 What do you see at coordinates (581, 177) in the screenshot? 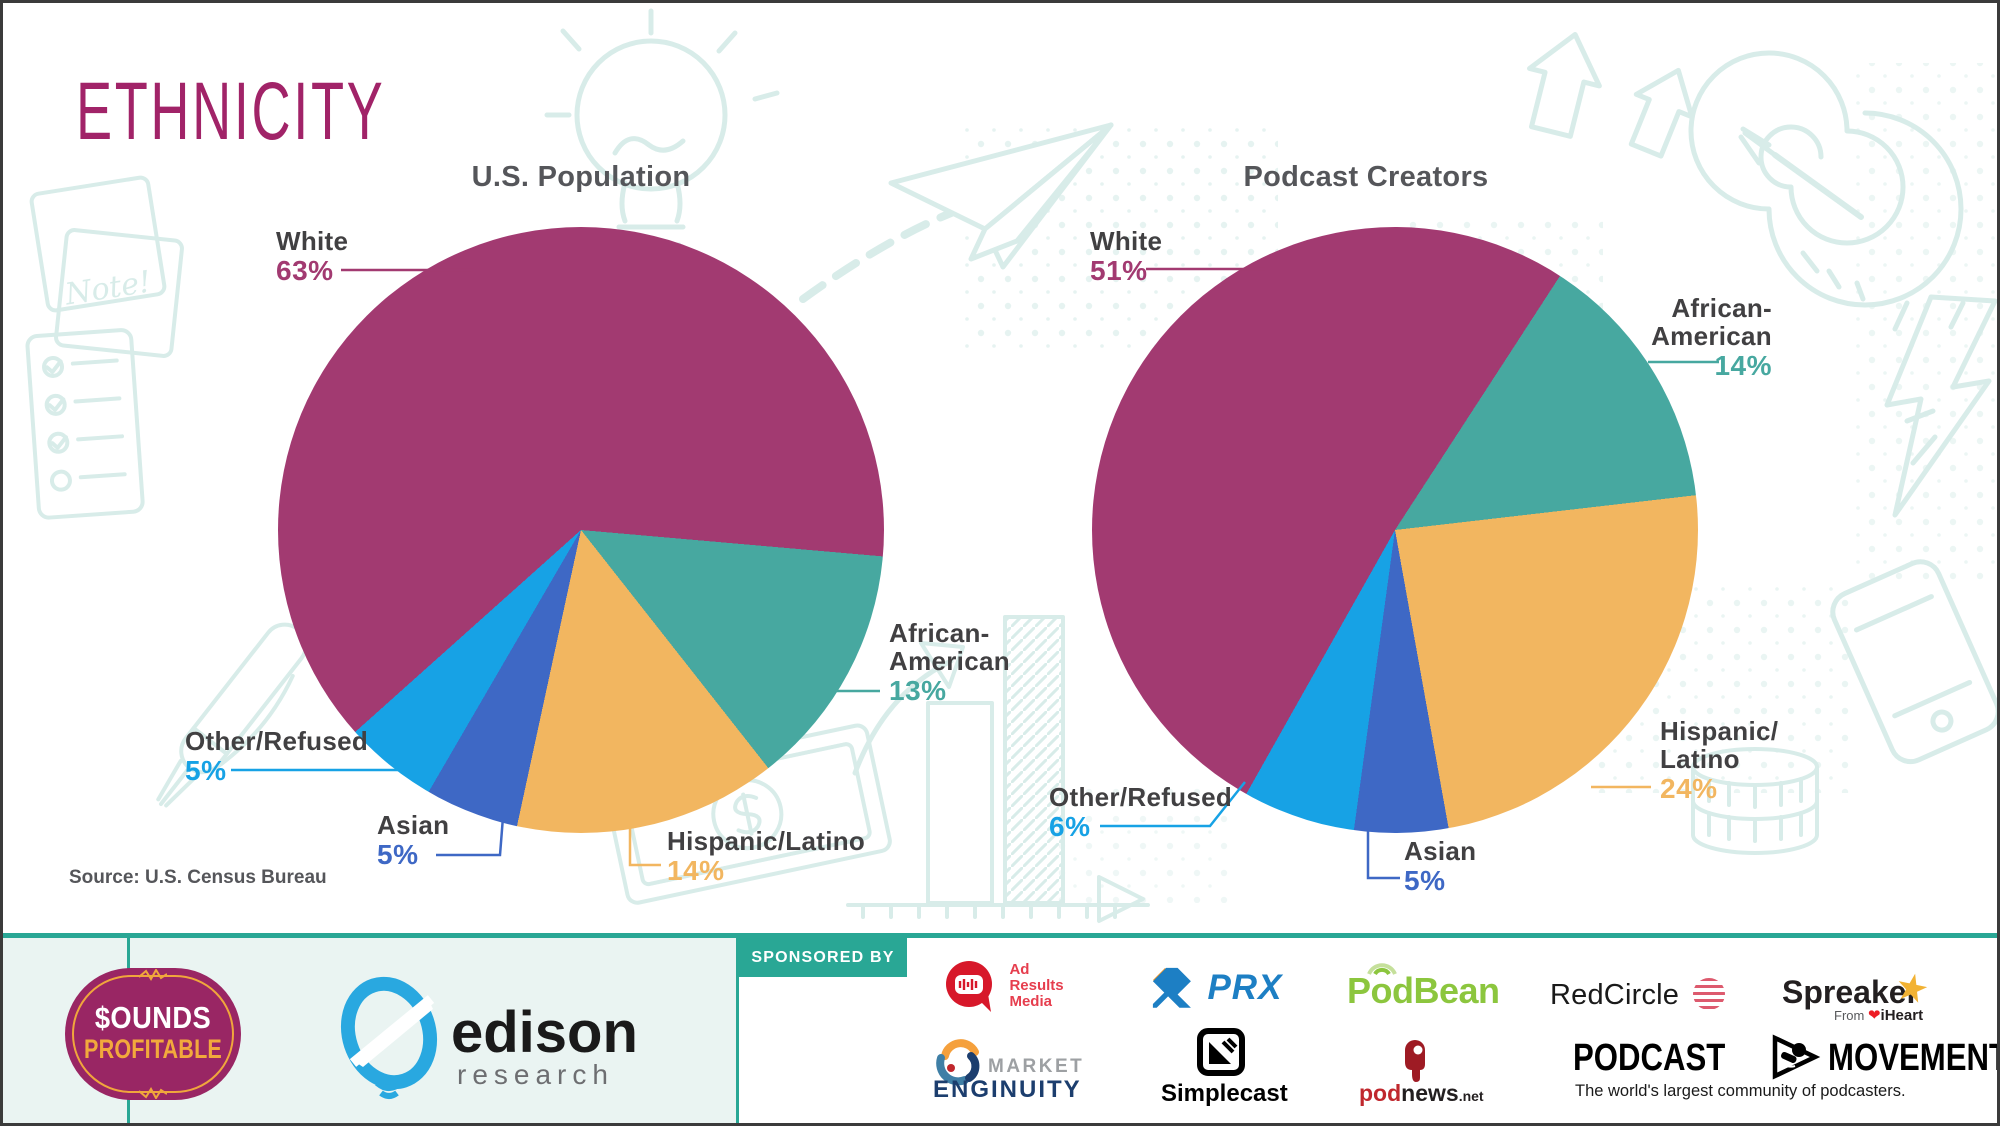
I see `chart-title-us-population: U.S. Population` at bounding box center [581, 177].